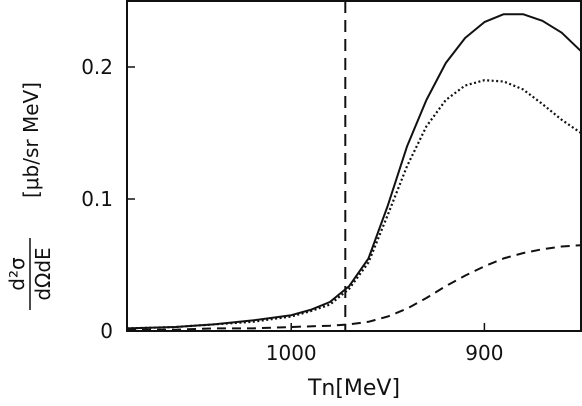  I want to click on x-axis-title: Tn[MeV], so click(353, 388).